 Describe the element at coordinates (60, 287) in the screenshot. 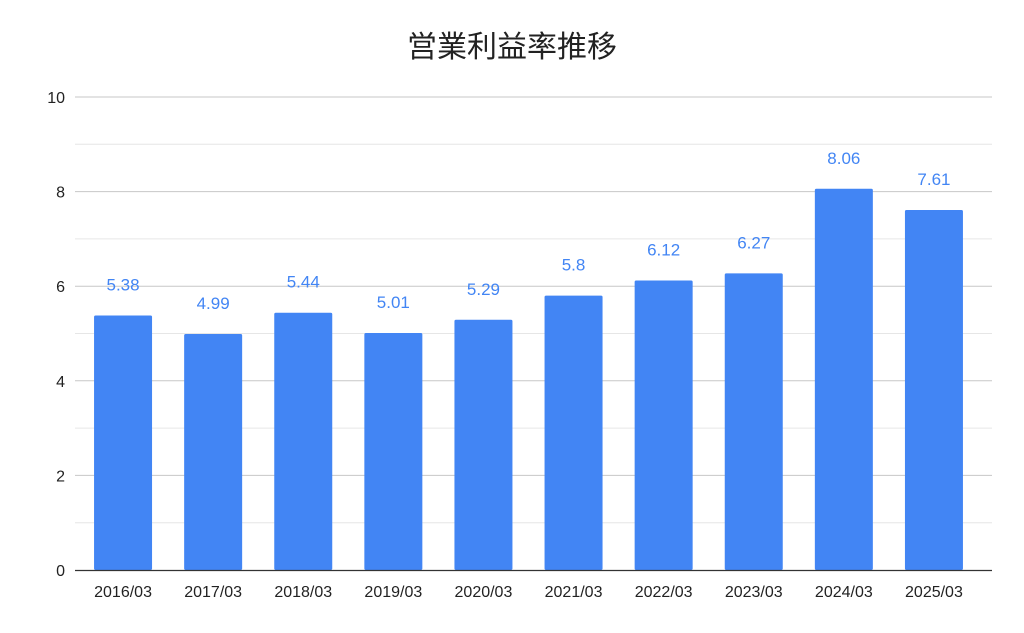

I see `y-tick-label: 6` at that location.